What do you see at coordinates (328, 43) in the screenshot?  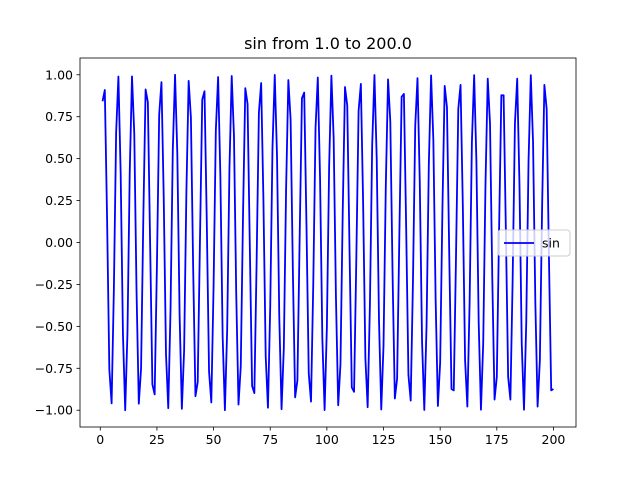 I see `chart-title: sin from 1.0 to 200.0` at bounding box center [328, 43].